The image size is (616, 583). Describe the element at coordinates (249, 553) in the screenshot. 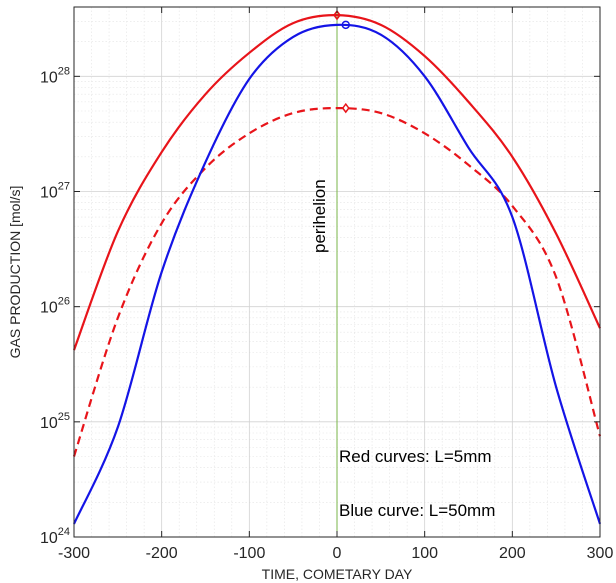

I see `x-tick-label: -100` at that location.